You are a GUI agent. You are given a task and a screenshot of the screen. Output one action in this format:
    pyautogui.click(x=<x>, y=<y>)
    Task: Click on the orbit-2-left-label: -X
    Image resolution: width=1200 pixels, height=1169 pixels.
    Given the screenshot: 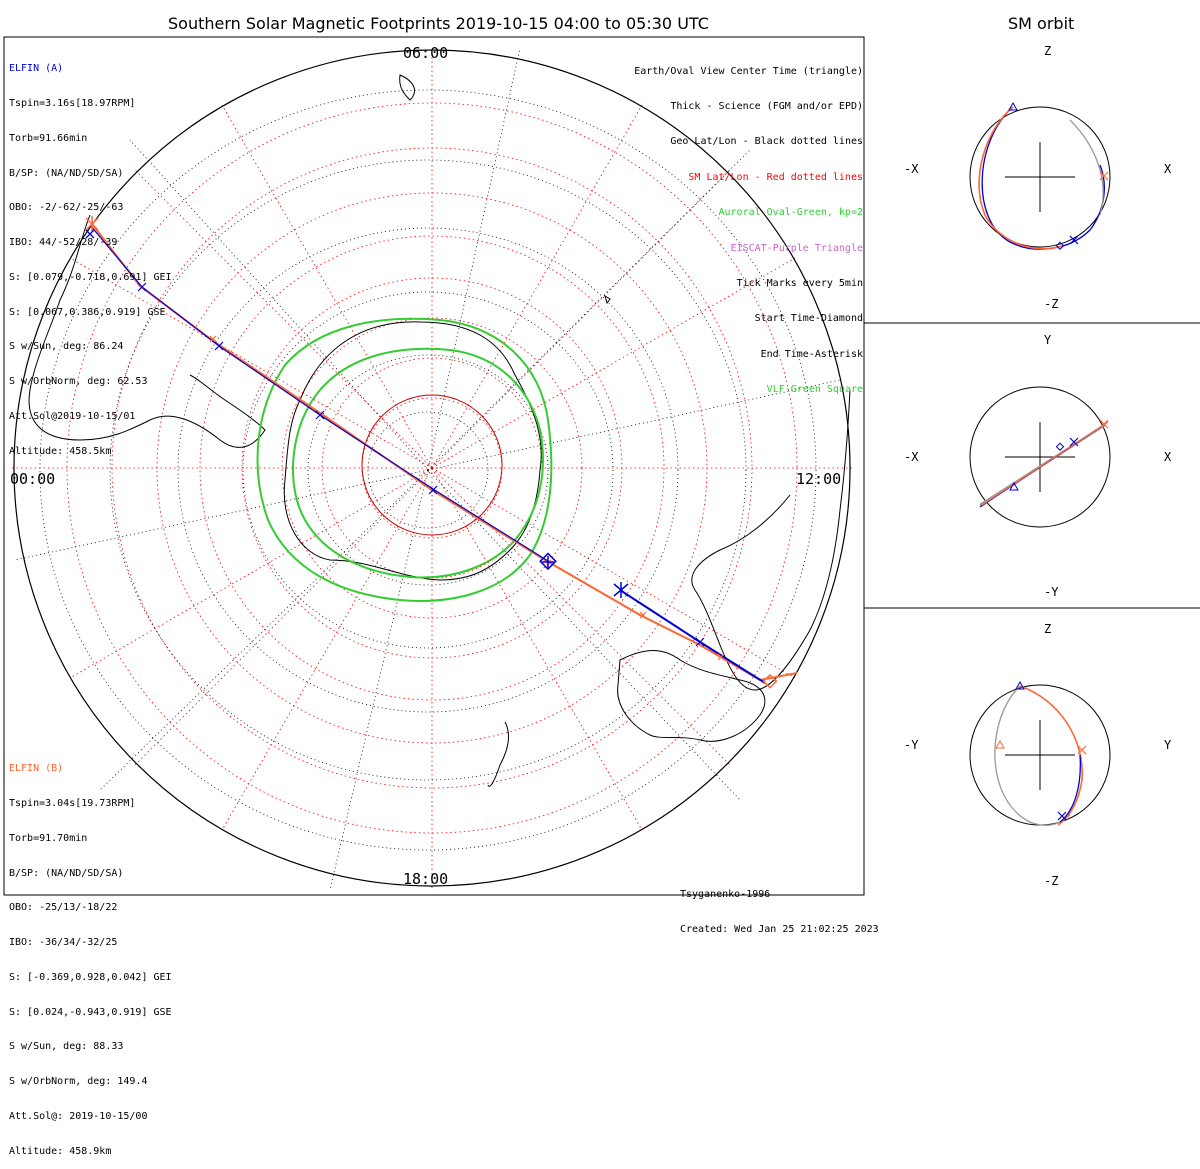 What is the action you would take?
    pyautogui.click(x=911, y=457)
    